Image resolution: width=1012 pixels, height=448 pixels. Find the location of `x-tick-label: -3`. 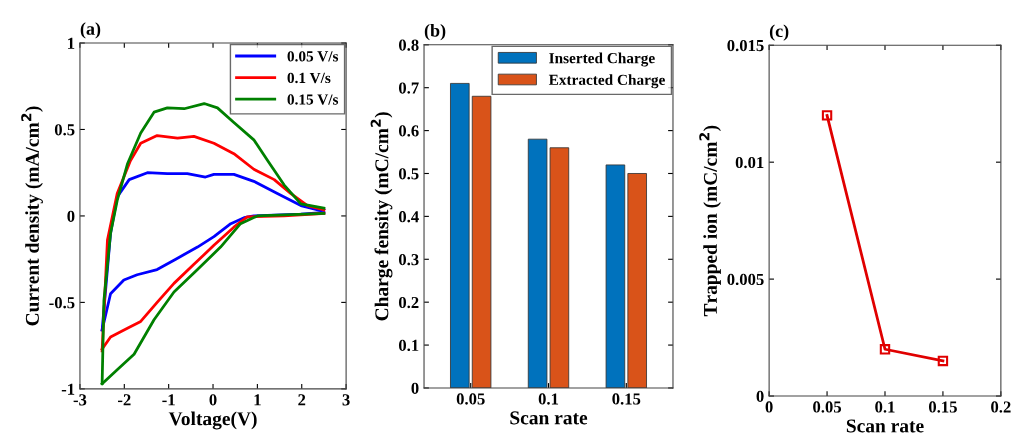

x-tick-label: -3 is located at coordinates (80, 400).